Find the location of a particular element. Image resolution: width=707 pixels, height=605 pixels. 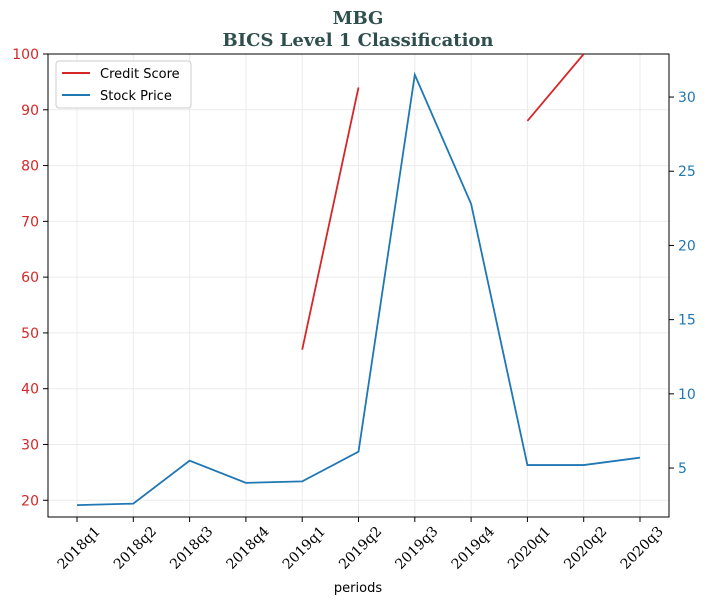

x-tick-label: 2020q1 is located at coordinates (529, 548).